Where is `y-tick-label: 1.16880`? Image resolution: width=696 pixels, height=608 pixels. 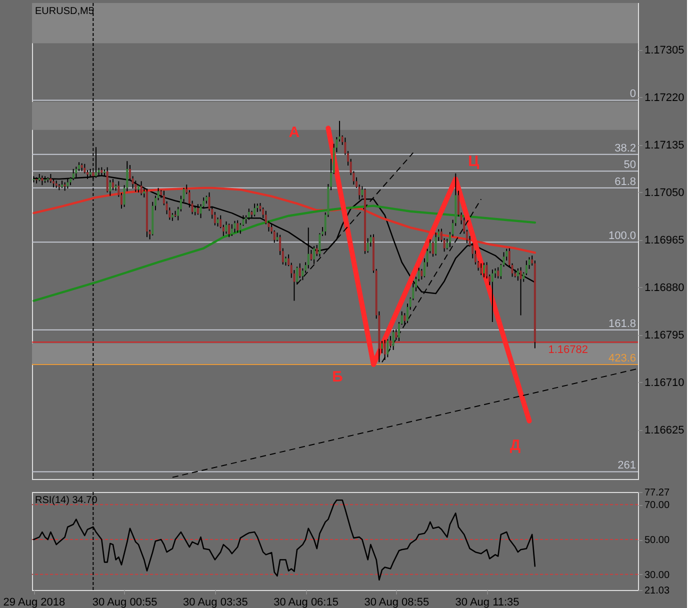 y-tick-label: 1.16880 is located at coordinates (664, 288).